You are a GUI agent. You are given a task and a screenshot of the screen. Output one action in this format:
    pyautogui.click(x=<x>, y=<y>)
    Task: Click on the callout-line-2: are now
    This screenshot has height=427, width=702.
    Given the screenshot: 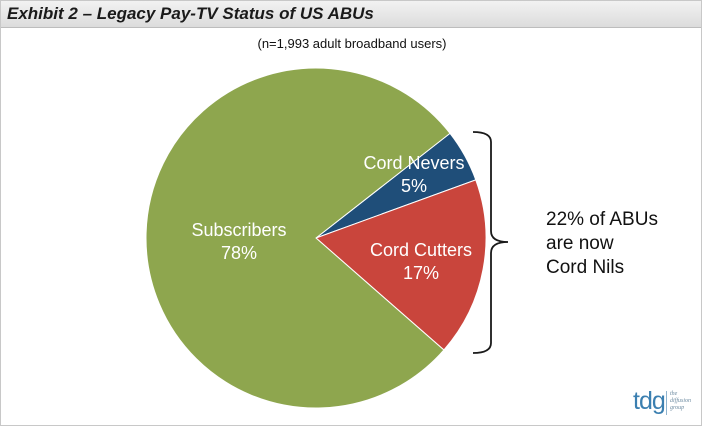 What is the action you would take?
    pyautogui.click(x=580, y=243)
    